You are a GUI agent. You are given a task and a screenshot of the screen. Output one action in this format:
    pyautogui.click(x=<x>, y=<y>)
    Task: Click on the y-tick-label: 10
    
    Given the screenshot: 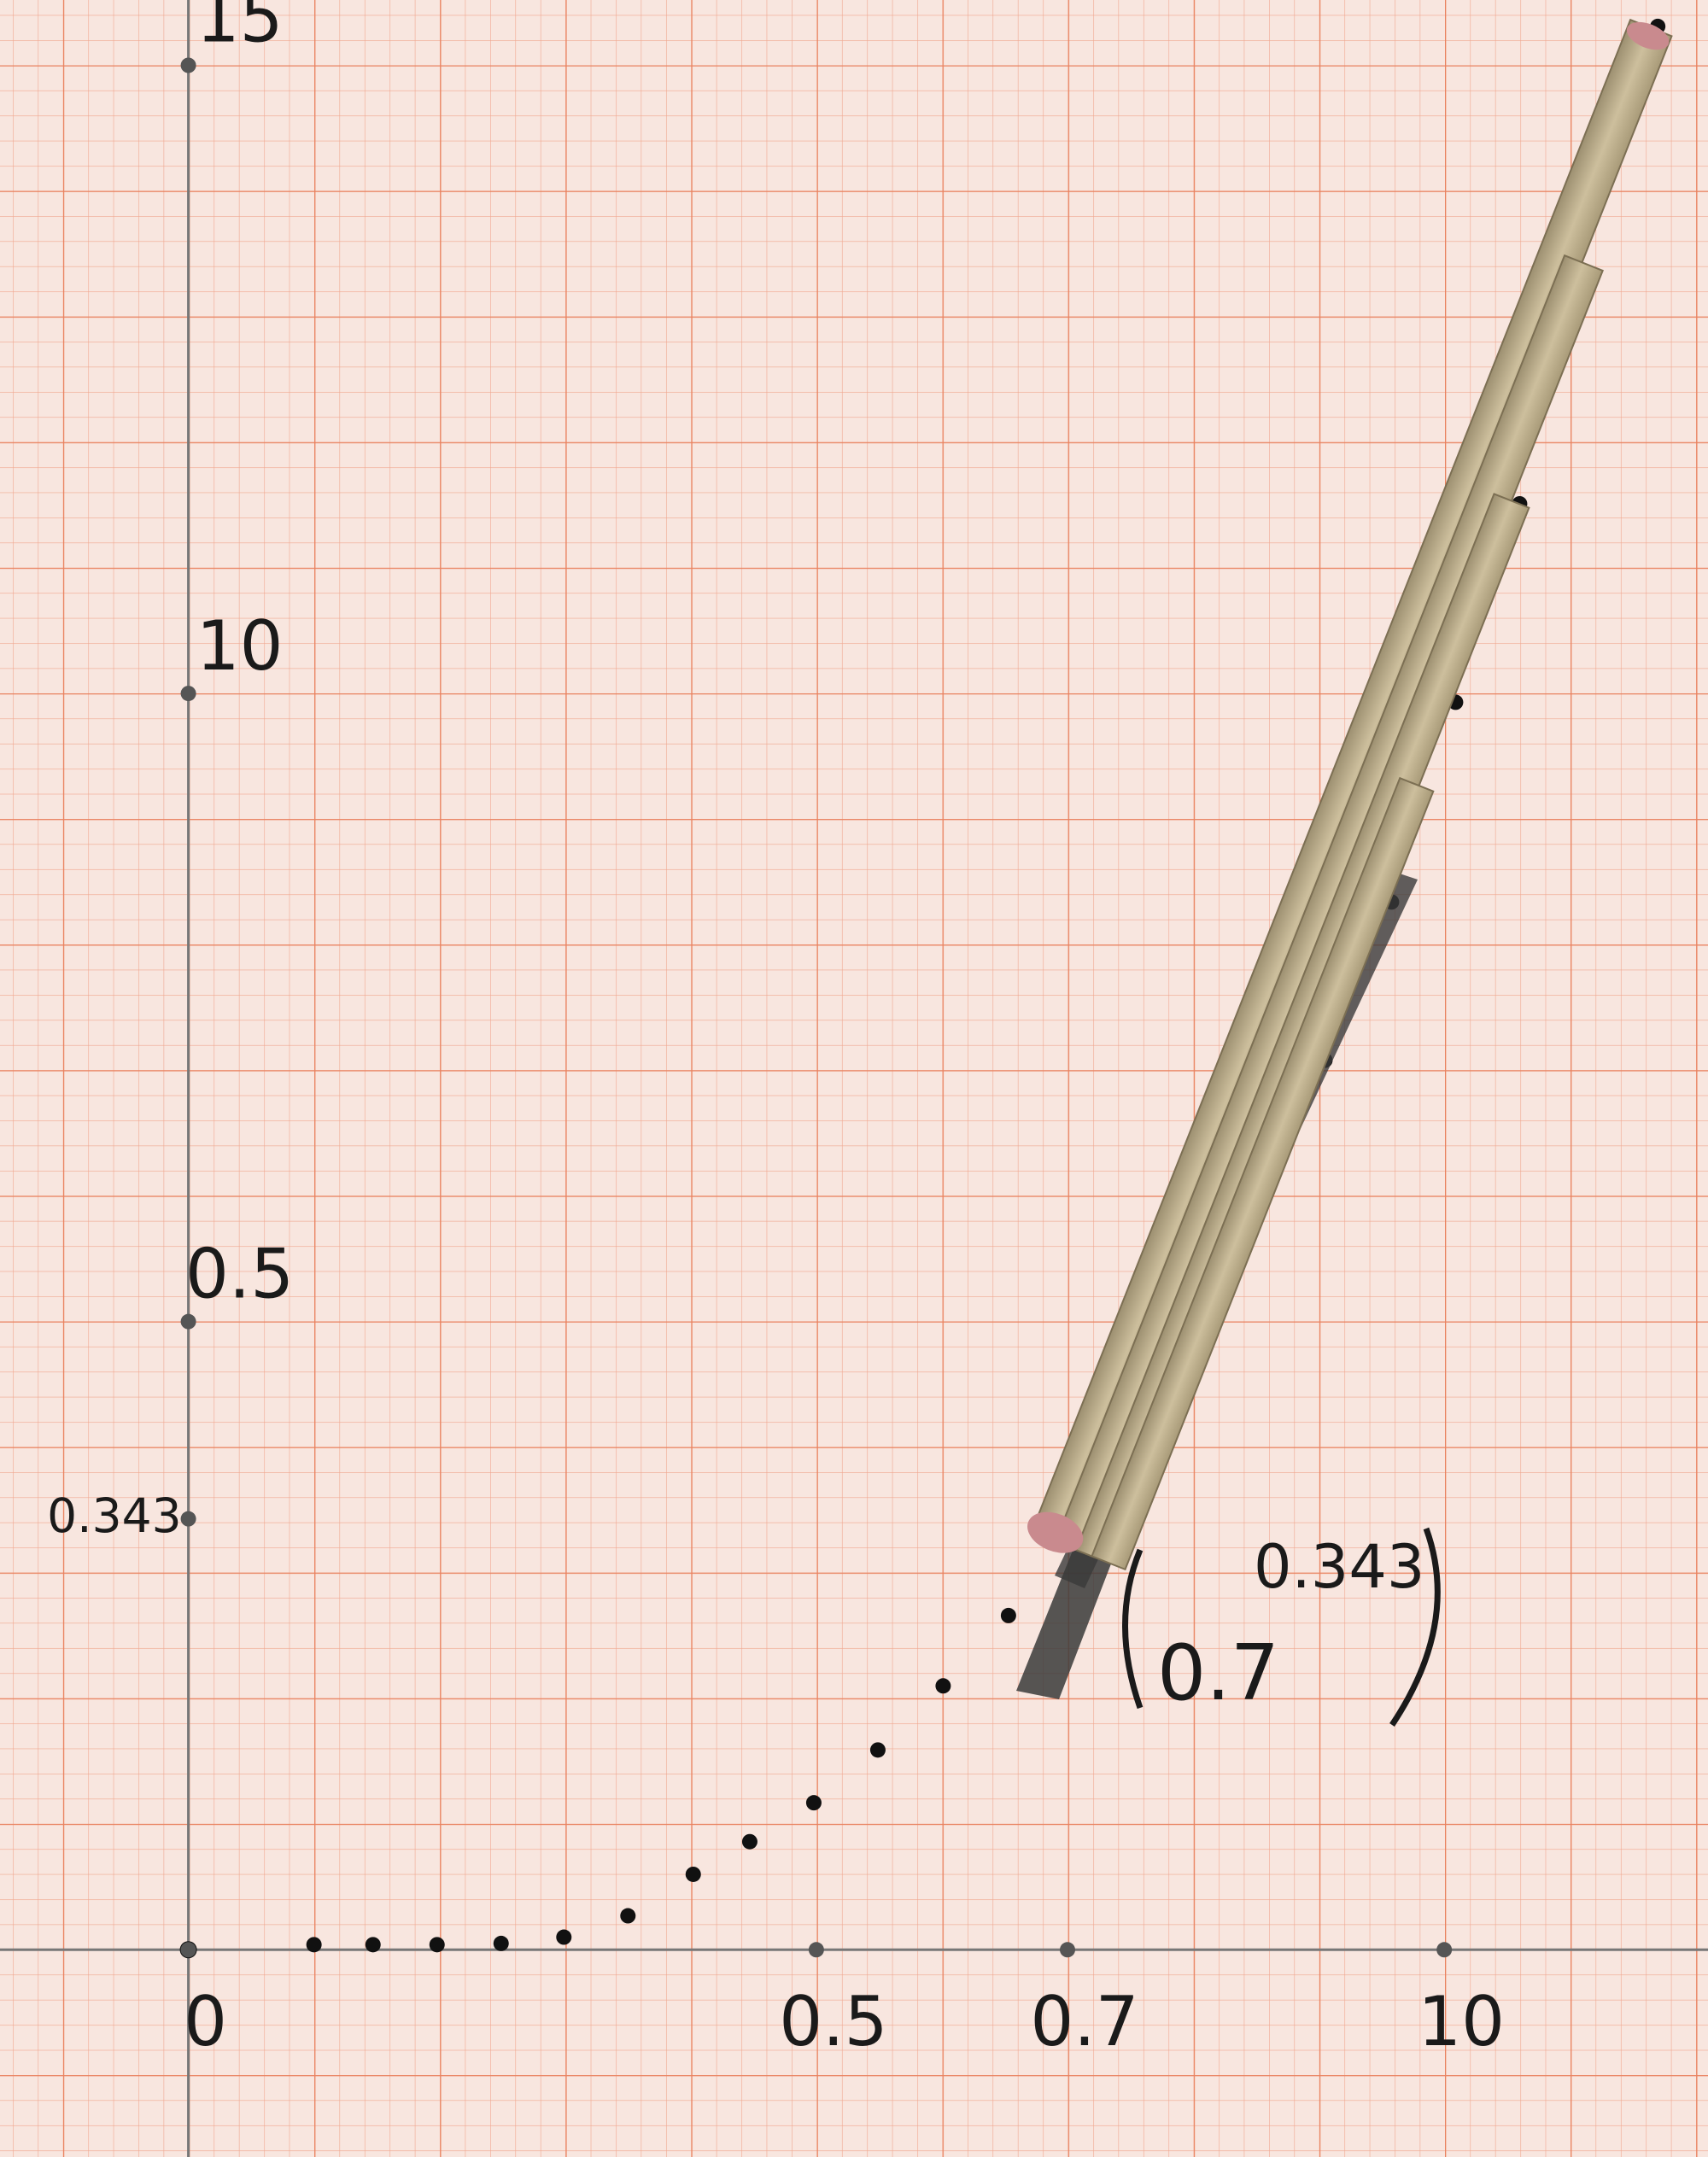 What is the action you would take?
    pyautogui.click(x=240, y=646)
    